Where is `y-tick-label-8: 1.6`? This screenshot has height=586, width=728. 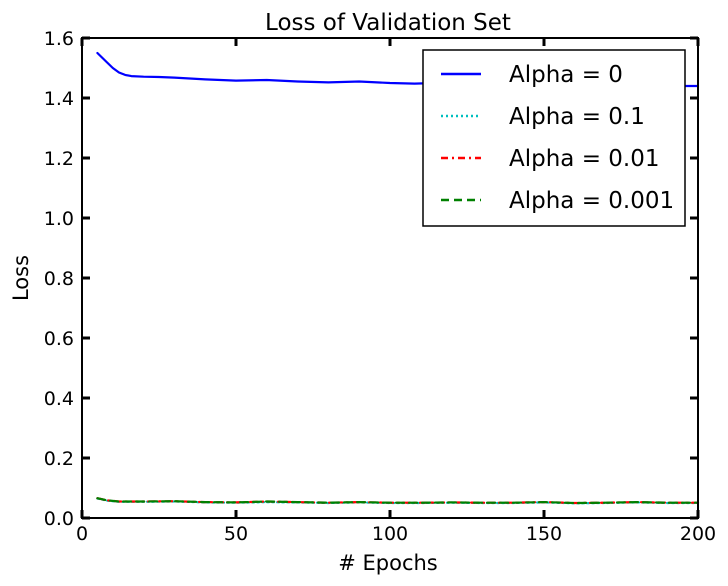 y-tick-label-8: 1.6 is located at coordinates (59, 39).